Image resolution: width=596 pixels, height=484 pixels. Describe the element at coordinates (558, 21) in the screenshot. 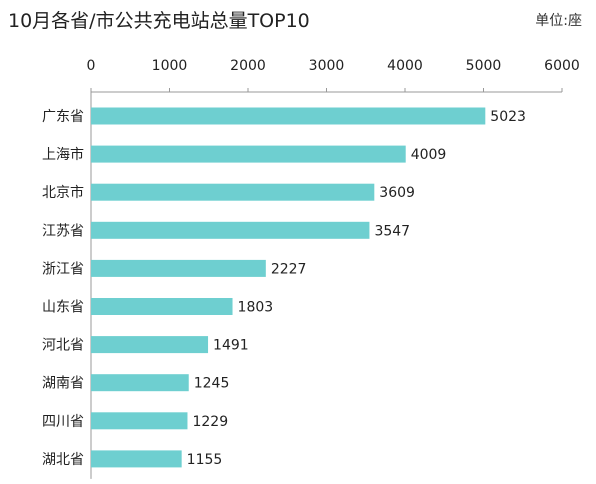

I see `unit-label: 单位:座` at that location.